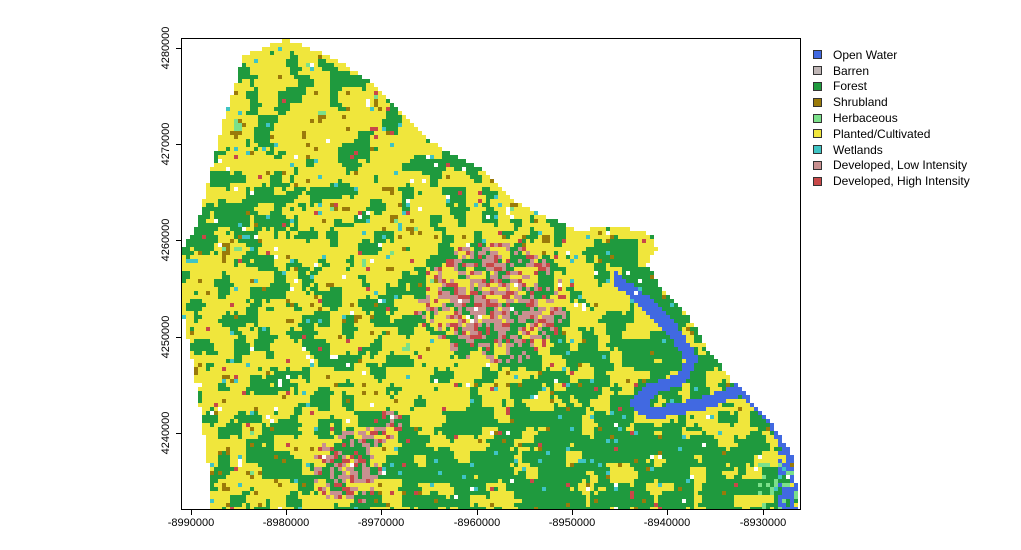 This screenshot has width=1021, height=550. Describe the element at coordinates (900, 165) in the screenshot. I see `legend-label: Developed, Low Intensity` at that location.